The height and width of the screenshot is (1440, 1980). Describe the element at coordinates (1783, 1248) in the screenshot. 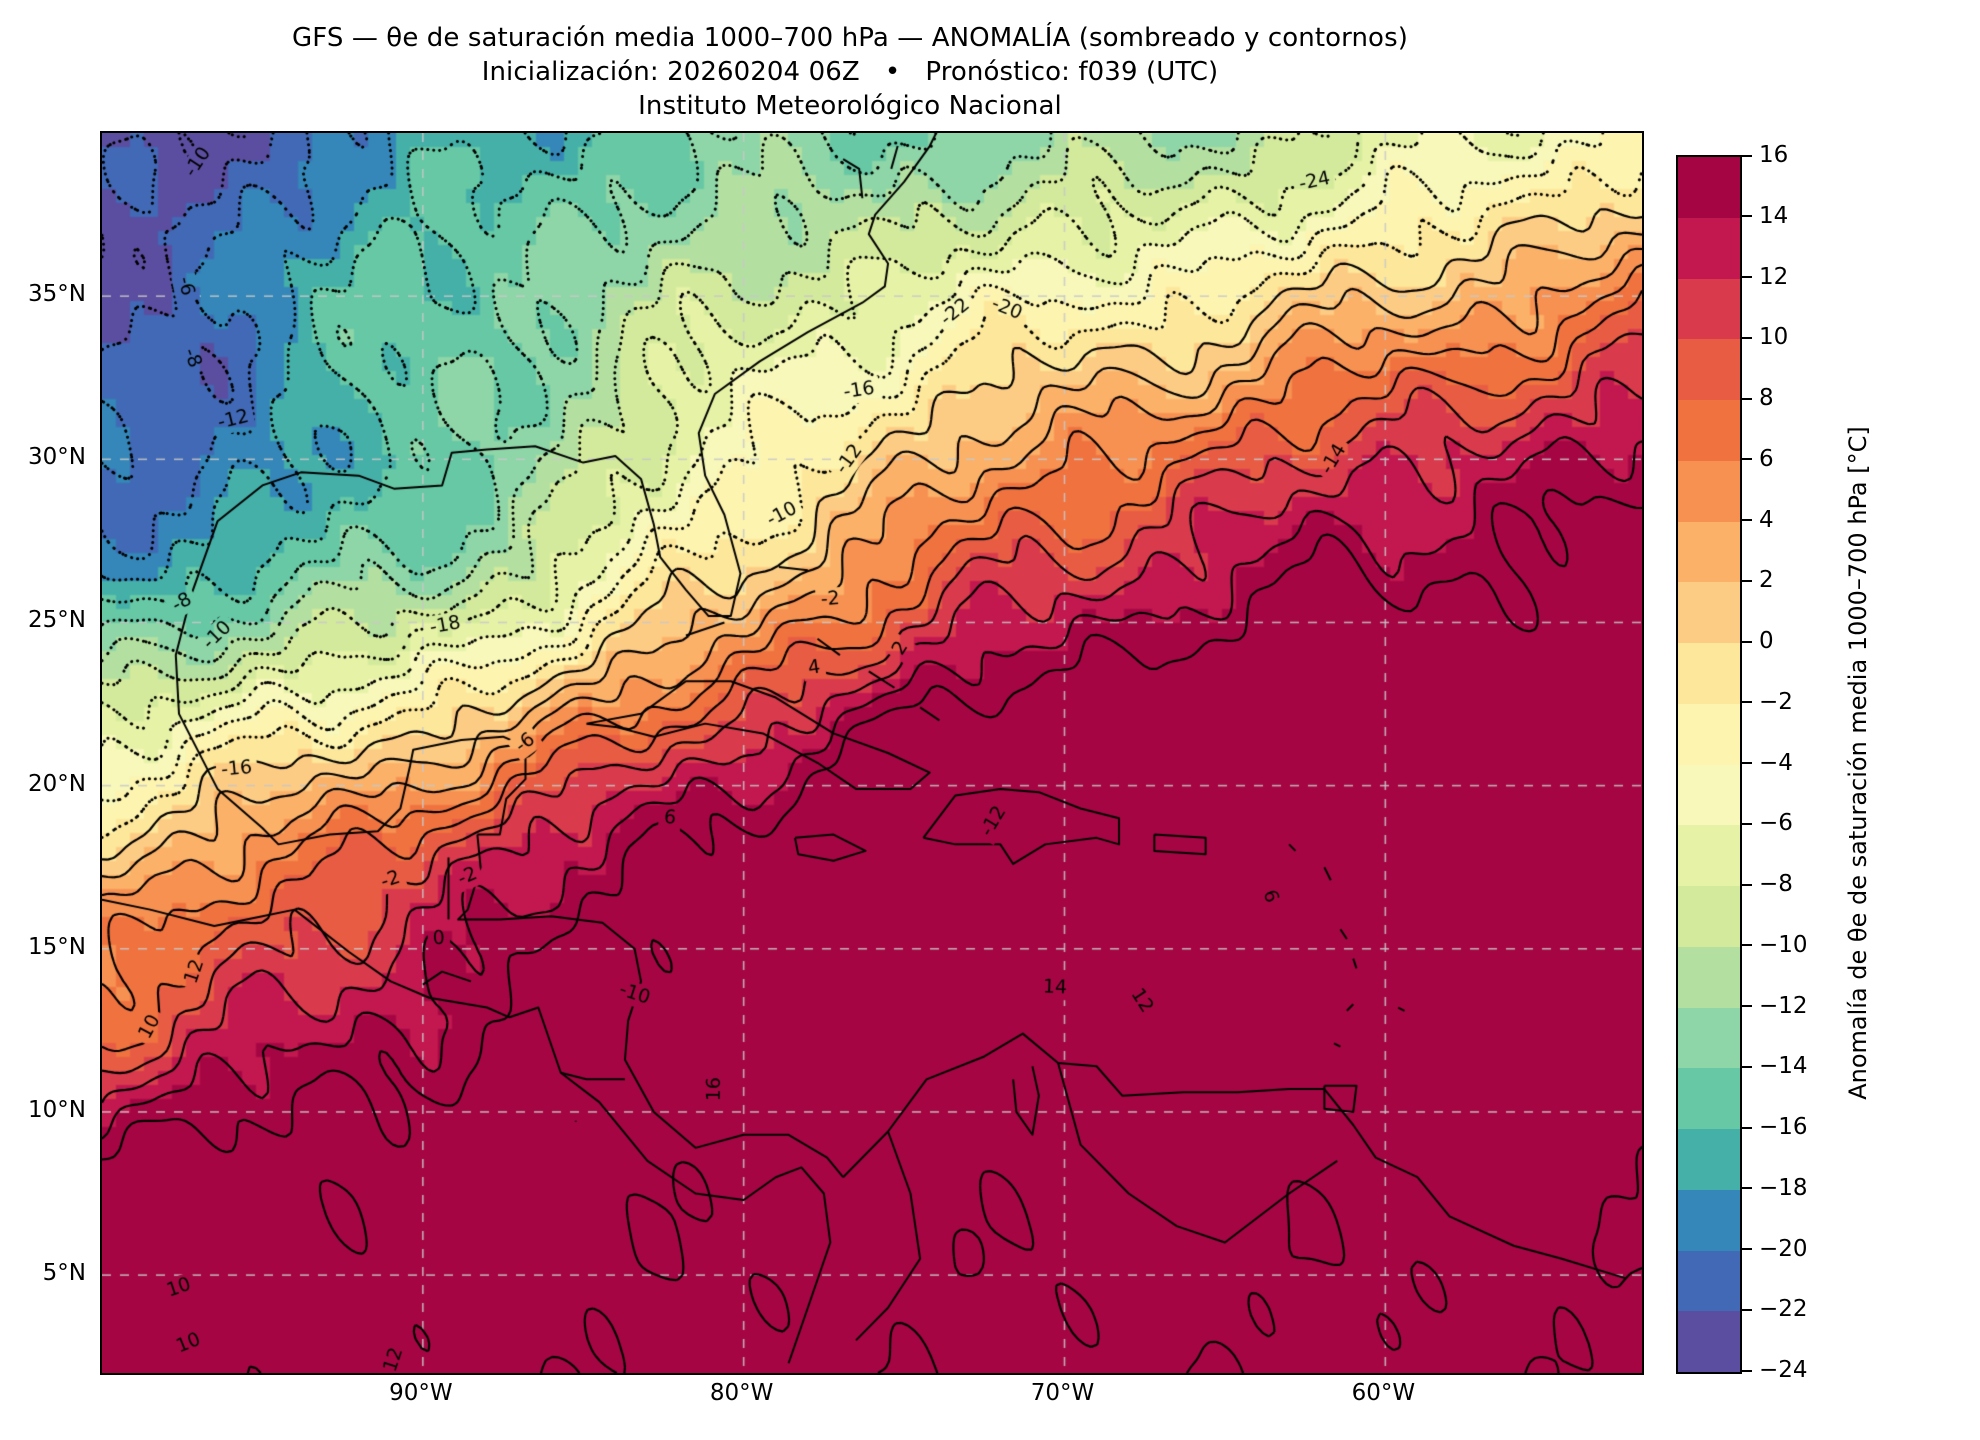

I see `colorbar-tick-label: −20` at that location.